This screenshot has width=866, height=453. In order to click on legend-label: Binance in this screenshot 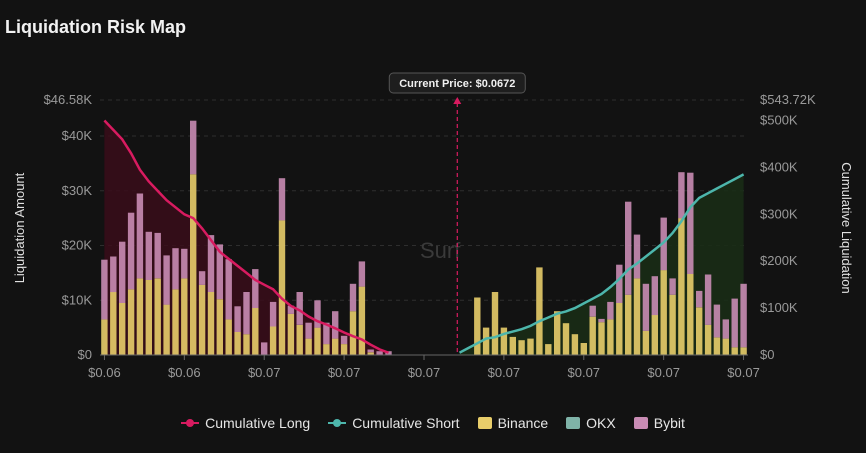, I will do `click(523, 423)`.